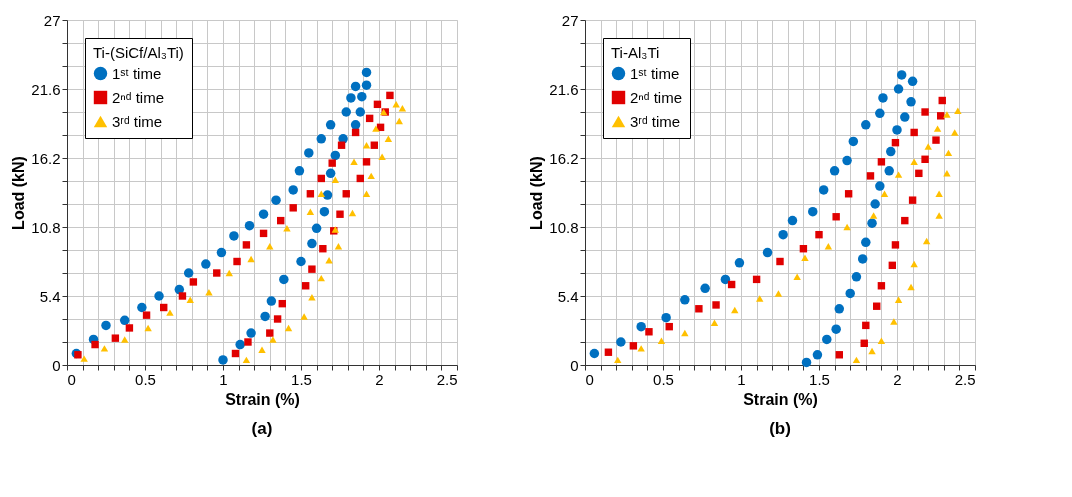 This screenshot has height=497, width=1072. What do you see at coordinates (46, 89) in the screenshot?
I see `y-tick-label: 21.6` at bounding box center [46, 89].